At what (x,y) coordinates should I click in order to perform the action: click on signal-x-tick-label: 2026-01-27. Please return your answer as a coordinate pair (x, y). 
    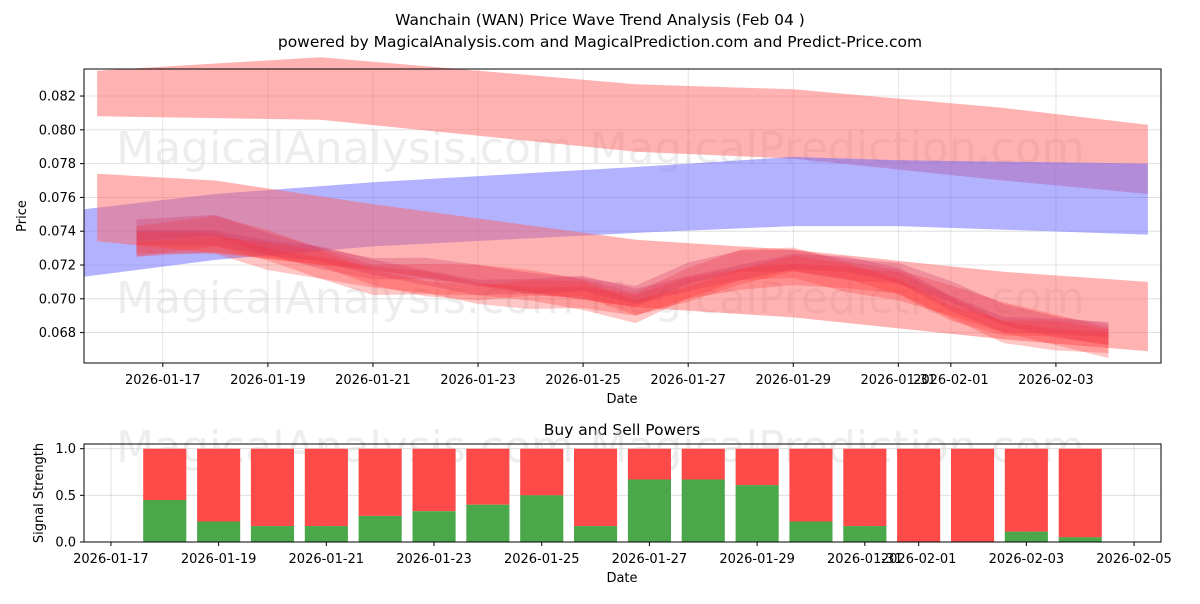
    Looking at the image, I should click on (650, 559).